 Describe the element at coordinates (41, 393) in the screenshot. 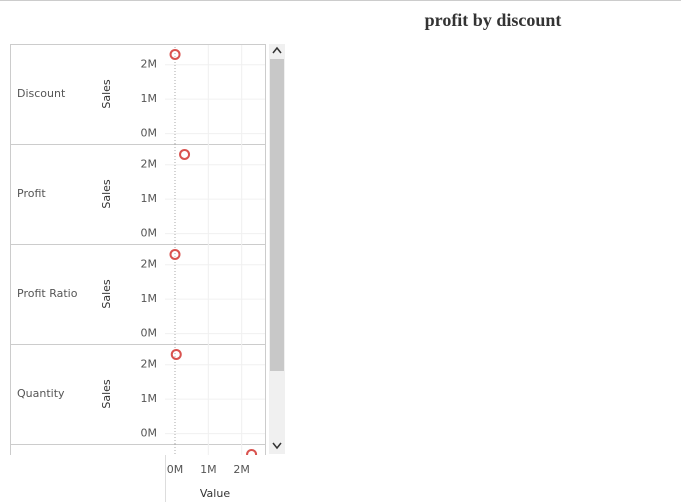

I see `row-label: Quantity` at that location.